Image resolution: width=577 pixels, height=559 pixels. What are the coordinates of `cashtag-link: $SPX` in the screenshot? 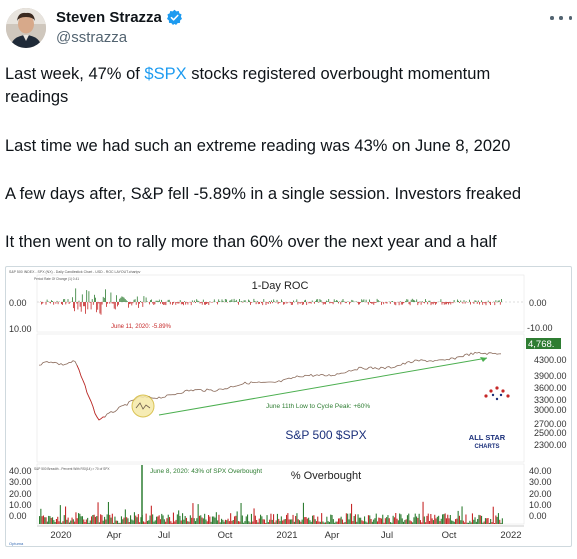 It's located at (165, 74).